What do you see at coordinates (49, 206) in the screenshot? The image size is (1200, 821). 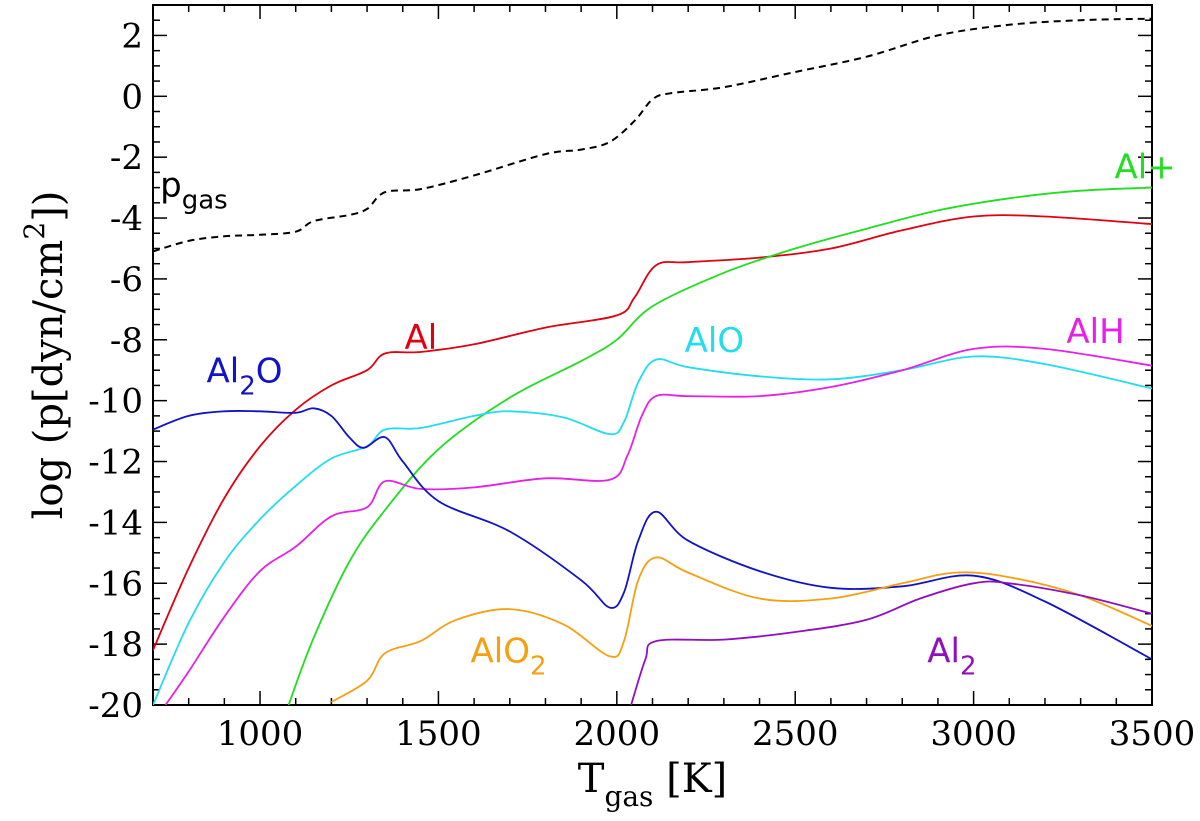 I see `y-axis-title-b: ])` at bounding box center [49, 206].